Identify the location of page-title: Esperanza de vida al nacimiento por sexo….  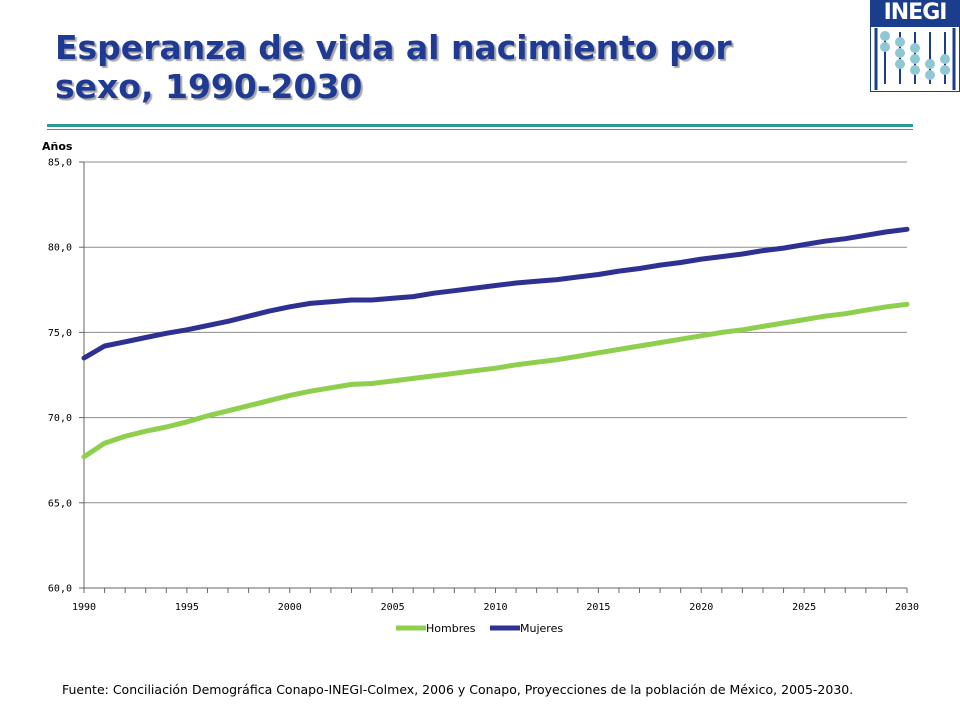
(393, 67).